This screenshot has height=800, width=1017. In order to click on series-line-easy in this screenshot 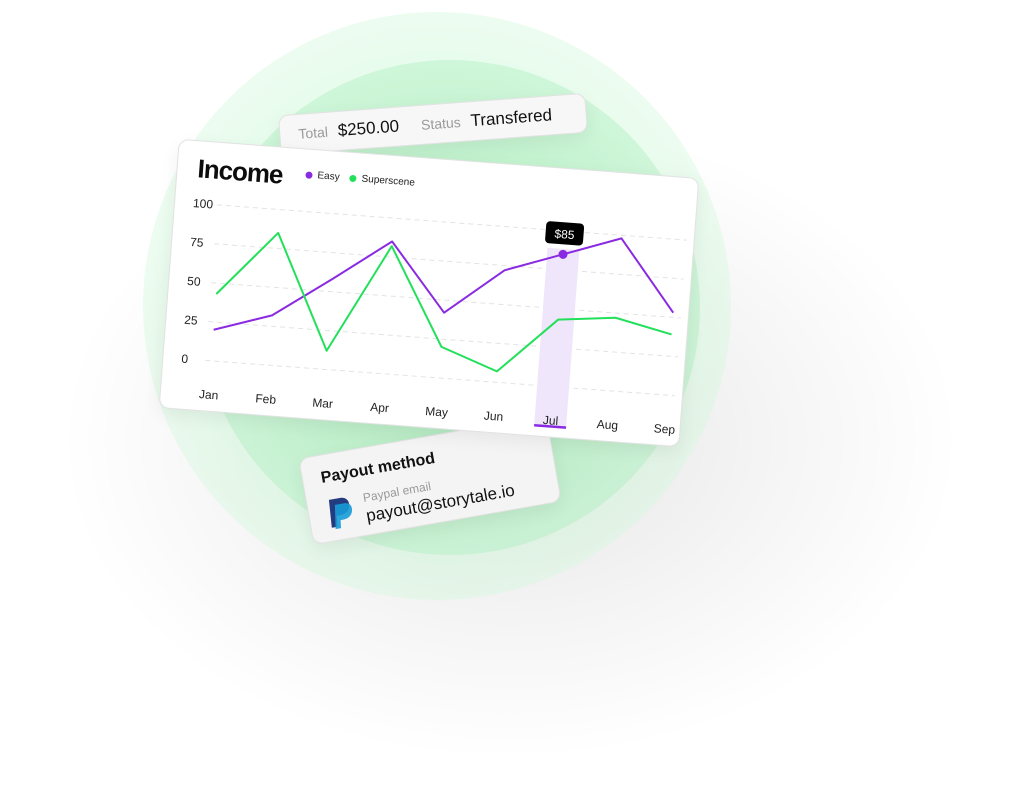, I will do `click(444, 284)`.